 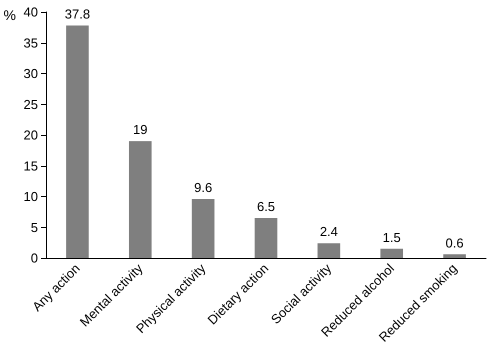 What do you see at coordinates (31, 196) in the screenshot?
I see `y-tick-label: 10` at bounding box center [31, 196].